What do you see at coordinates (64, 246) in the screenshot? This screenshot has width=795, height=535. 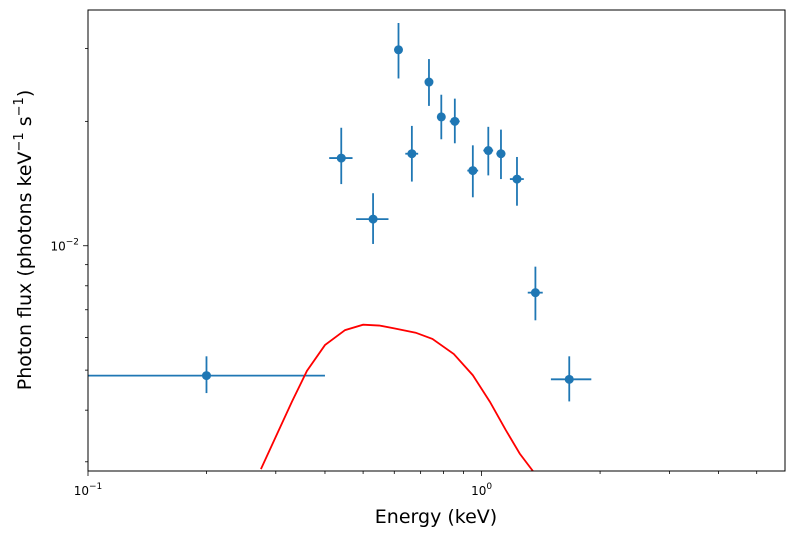 I see `y-tick-label: 10−2` at bounding box center [64, 246].